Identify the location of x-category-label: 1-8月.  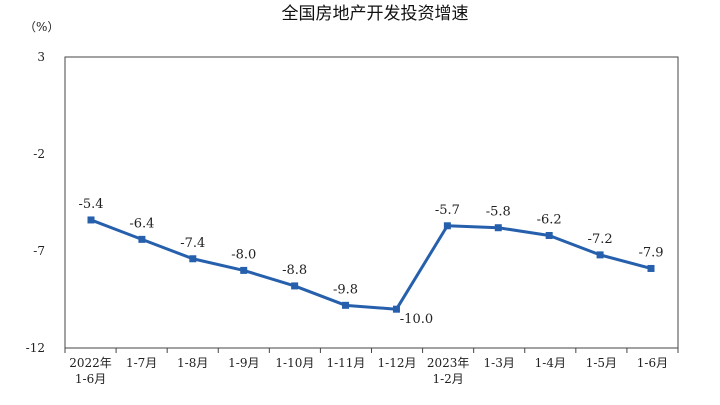
(192, 363).